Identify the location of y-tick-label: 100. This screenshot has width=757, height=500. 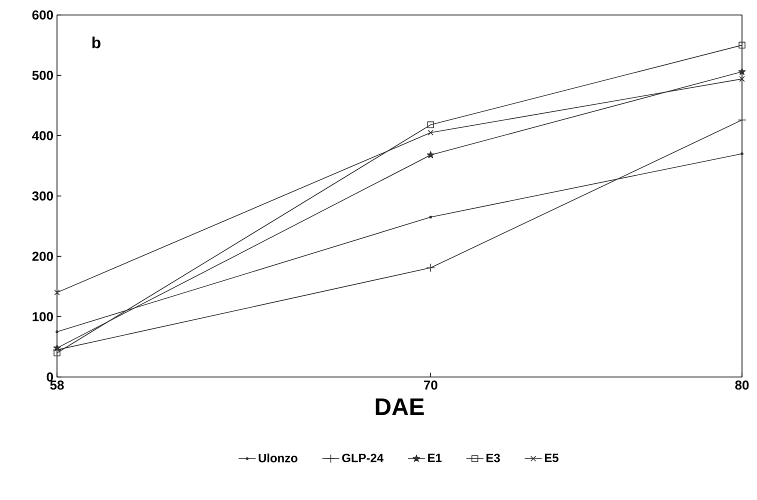
(42, 317).